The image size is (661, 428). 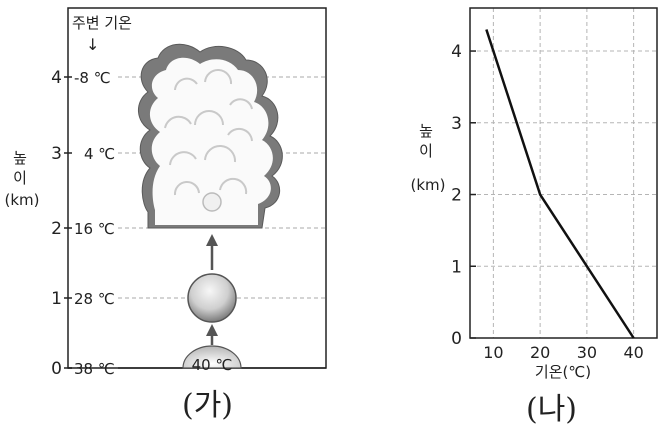 What do you see at coordinates (92, 78) in the screenshot?
I see `ambient-temp-4km: -8 ℃` at bounding box center [92, 78].